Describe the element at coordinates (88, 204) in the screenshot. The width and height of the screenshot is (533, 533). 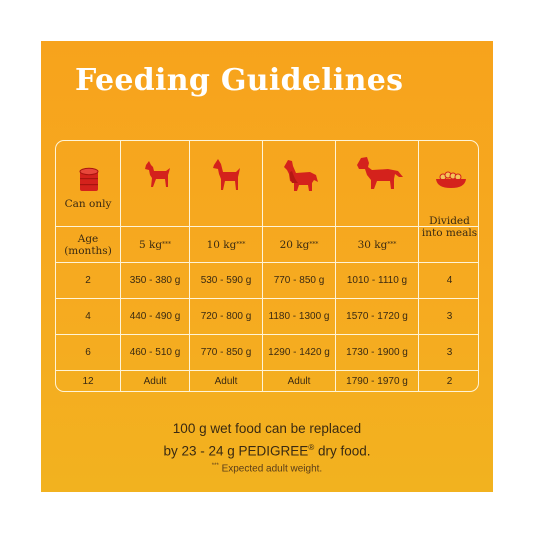
I see `can-only-label: Can only` at that location.